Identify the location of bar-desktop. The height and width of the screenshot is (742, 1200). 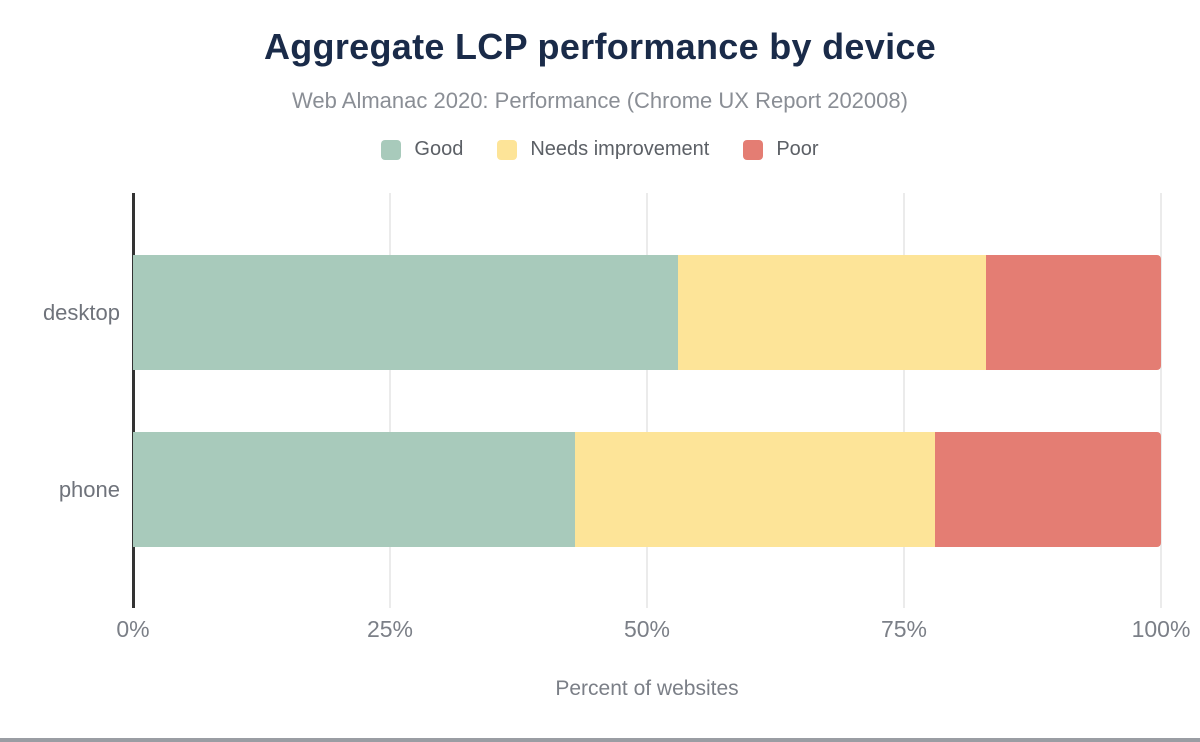
(647, 312).